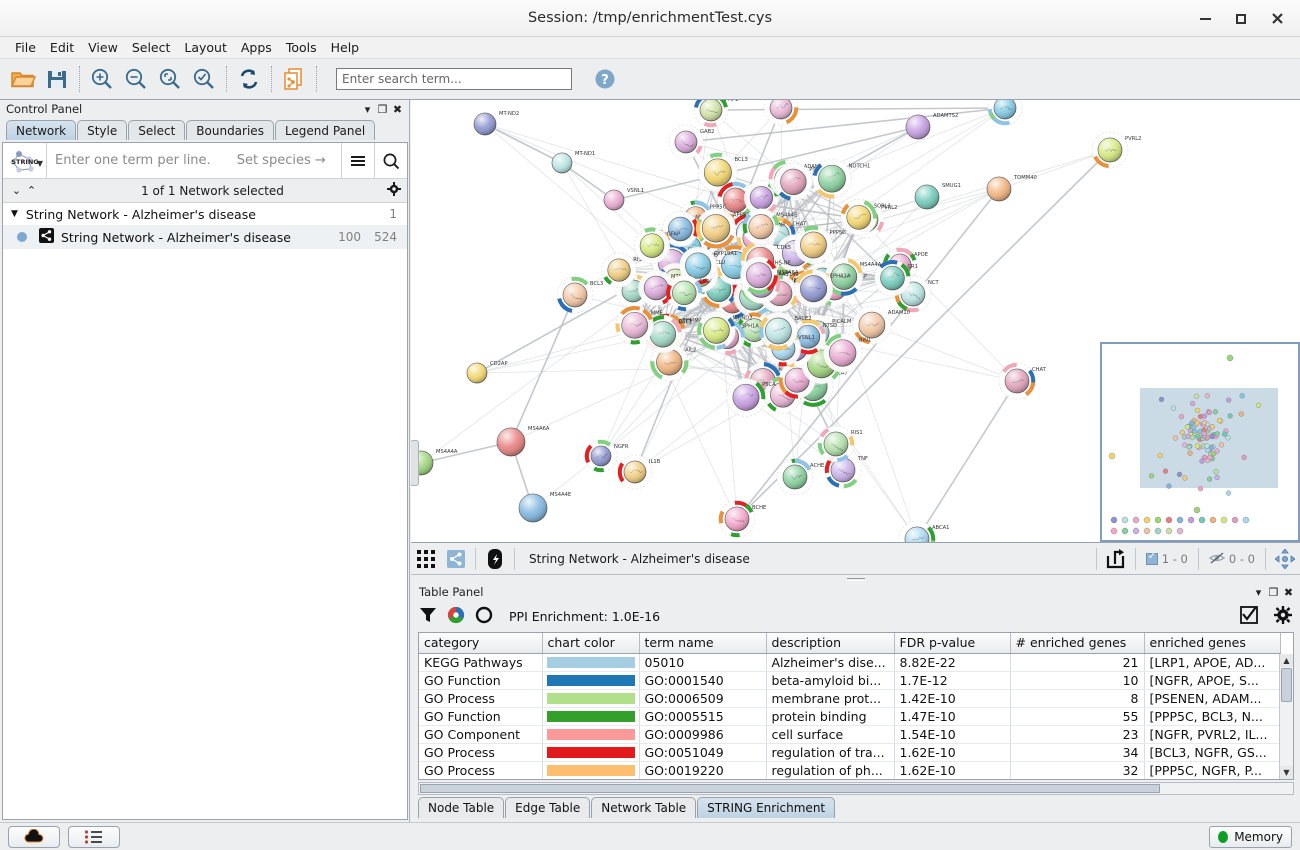 Image resolution: width=1300 pixels, height=850 pixels. Describe the element at coordinates (790, 788) in the screenshot. I see `scrollbar-thumb-horizontal` at that location.